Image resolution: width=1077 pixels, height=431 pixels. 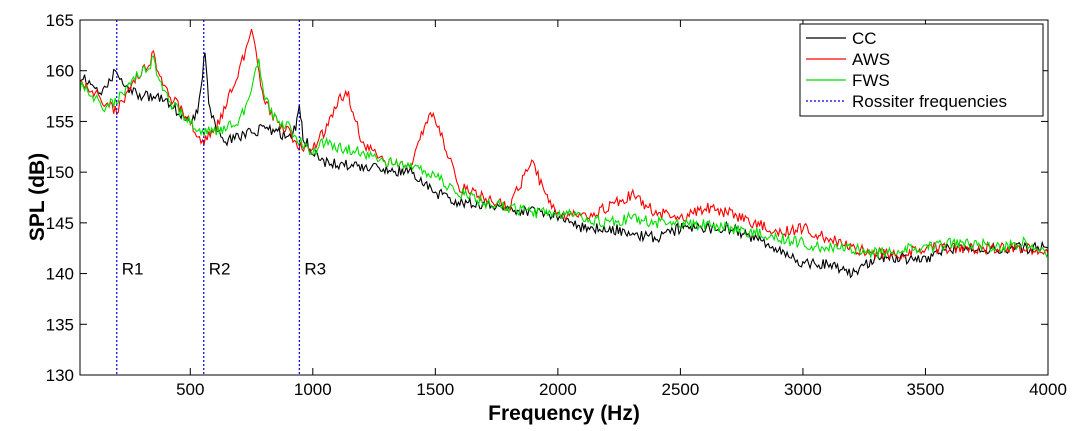 I want to click on y-tick-label: 160, so click(x=60, y=71).